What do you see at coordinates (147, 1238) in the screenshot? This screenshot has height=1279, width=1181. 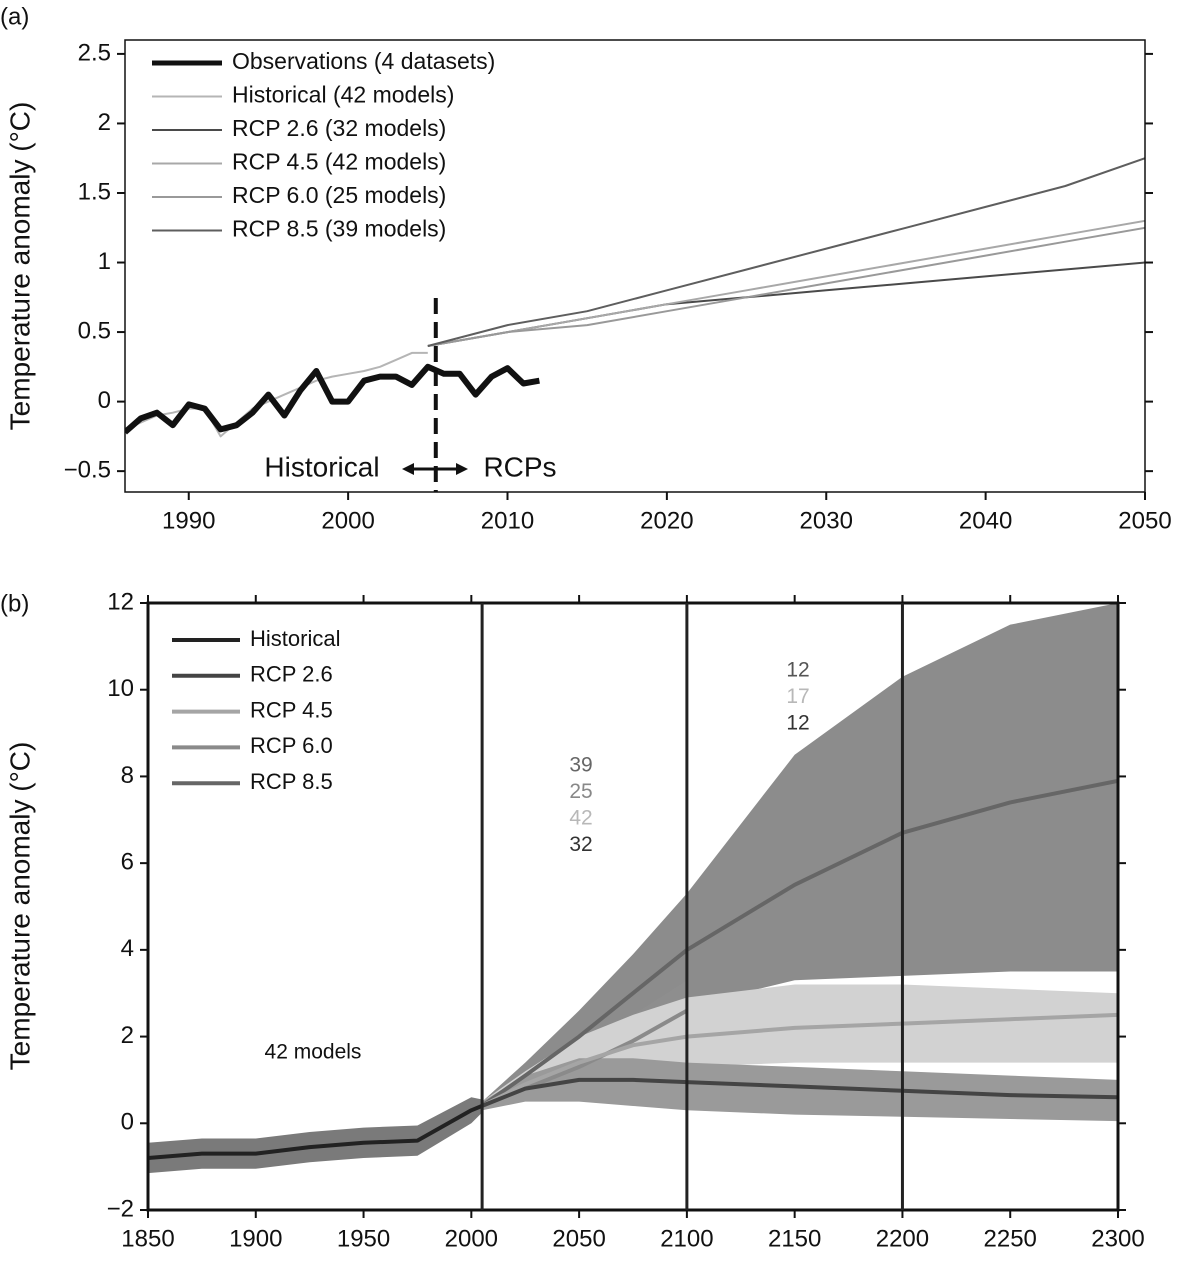 I see `x-tick-label: 1850` at bounding box center [147, 1238].